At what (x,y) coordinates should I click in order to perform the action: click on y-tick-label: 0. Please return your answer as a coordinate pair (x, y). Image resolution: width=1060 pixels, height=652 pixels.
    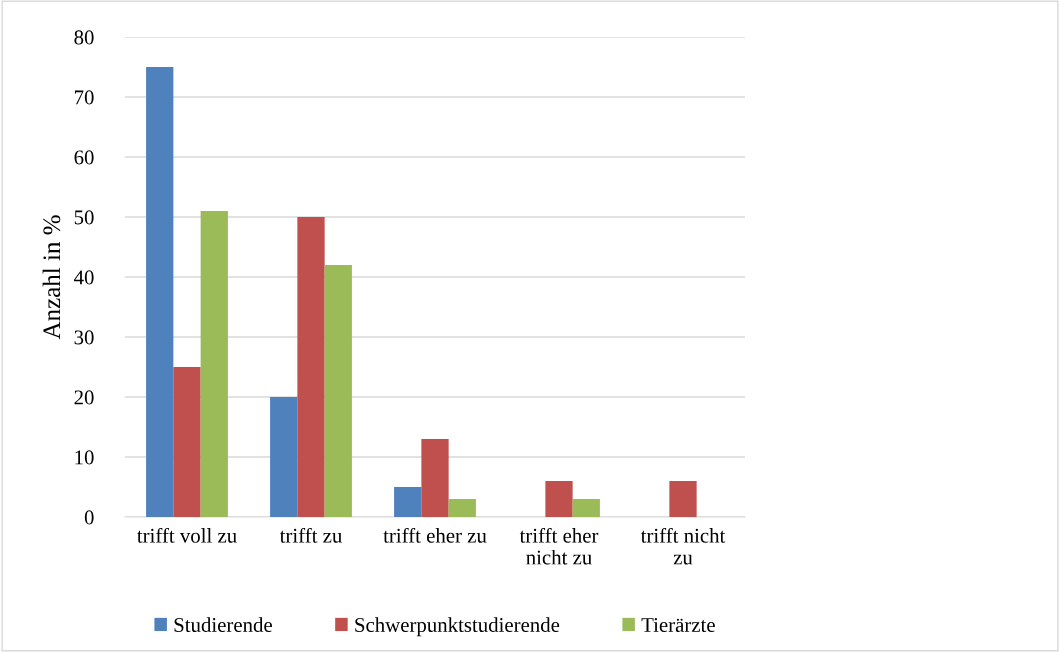
    Looking at the image, I should click on (89, 517).